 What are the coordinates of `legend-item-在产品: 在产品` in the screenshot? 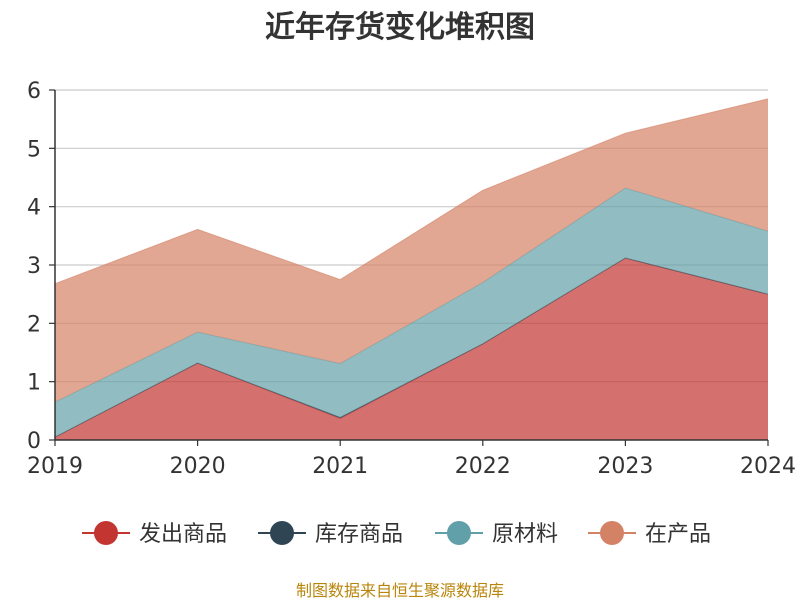 It's located at (649, 534).